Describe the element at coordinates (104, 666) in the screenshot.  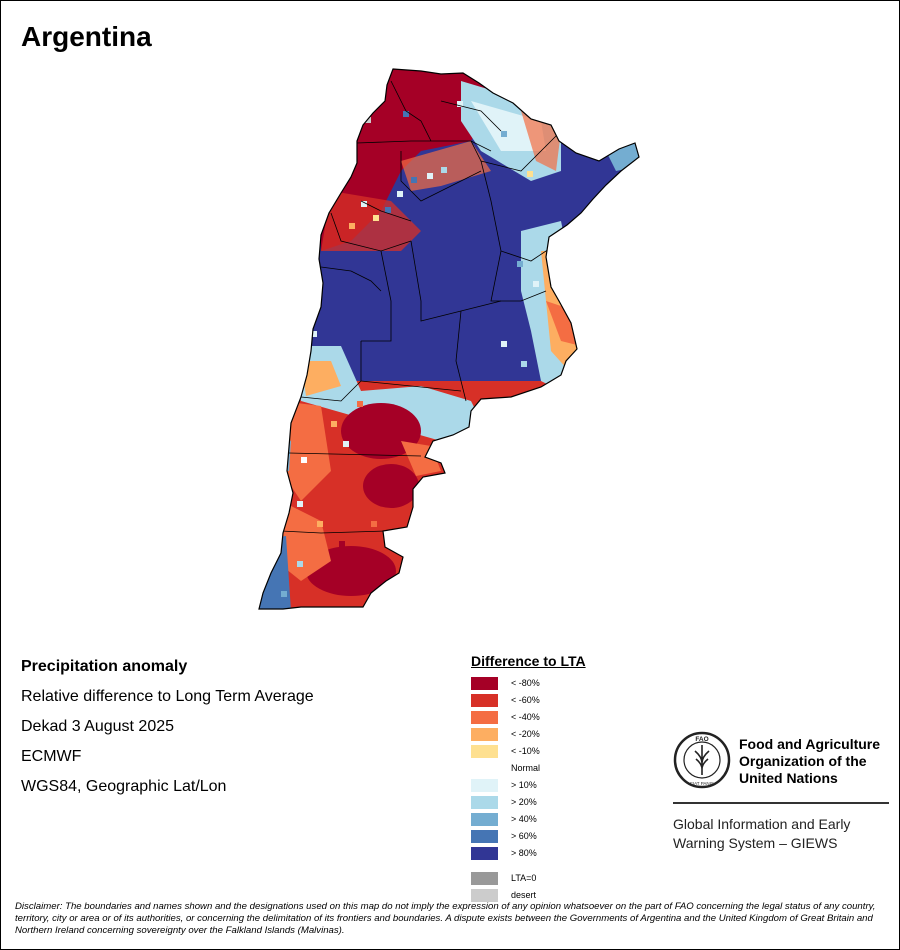
I see `info-heading: Precipitation anomaly` at that location.